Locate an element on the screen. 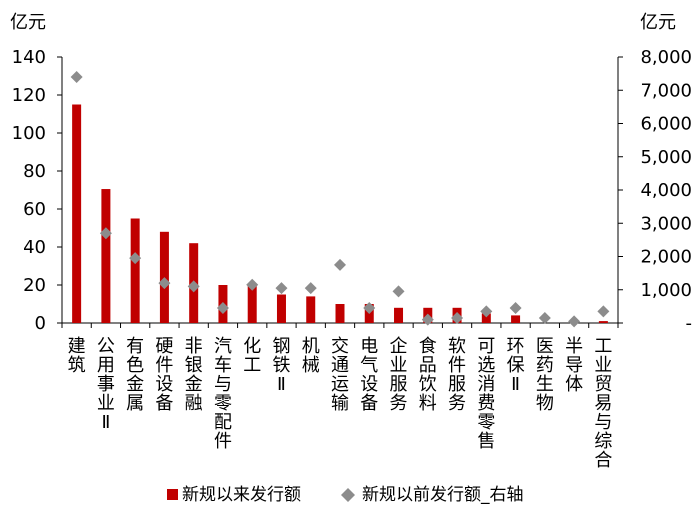 The width and height of the screenshot is (700, 520). category-label: 食品饮料 is located at coordinates (428, 375).